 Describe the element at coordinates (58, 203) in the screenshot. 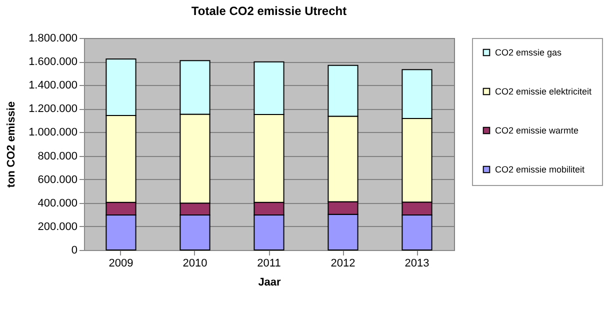

I see `y-tick-label: 400.000` at that location.